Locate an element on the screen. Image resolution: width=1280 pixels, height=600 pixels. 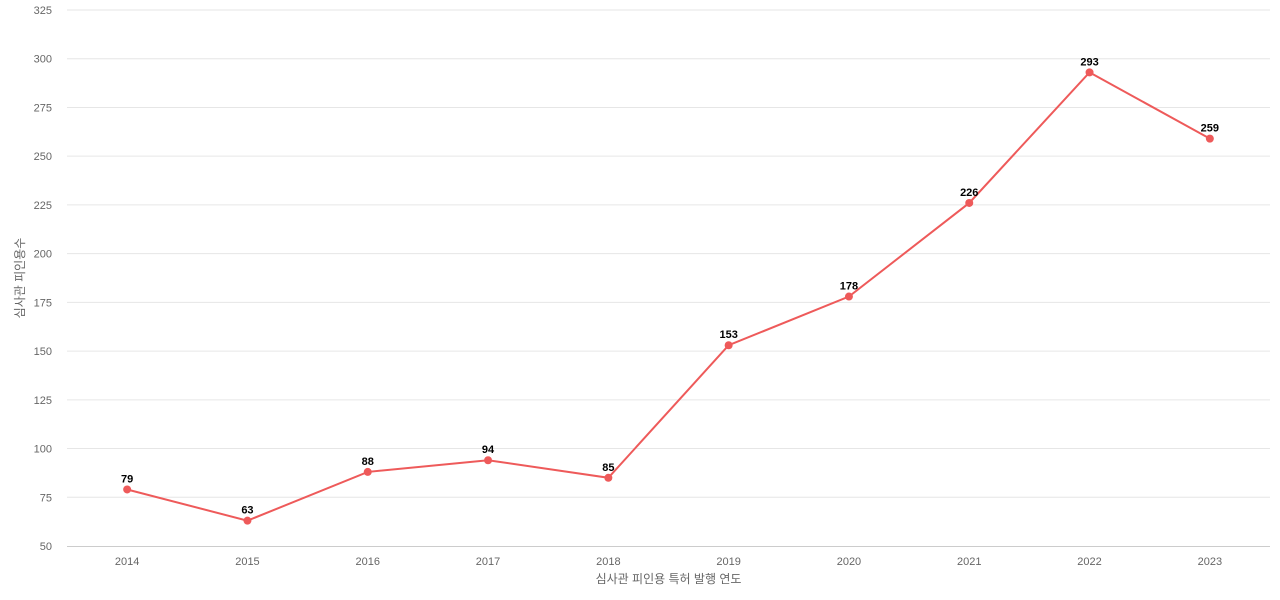
data-point-2014 is located at coordinates (127, 489).